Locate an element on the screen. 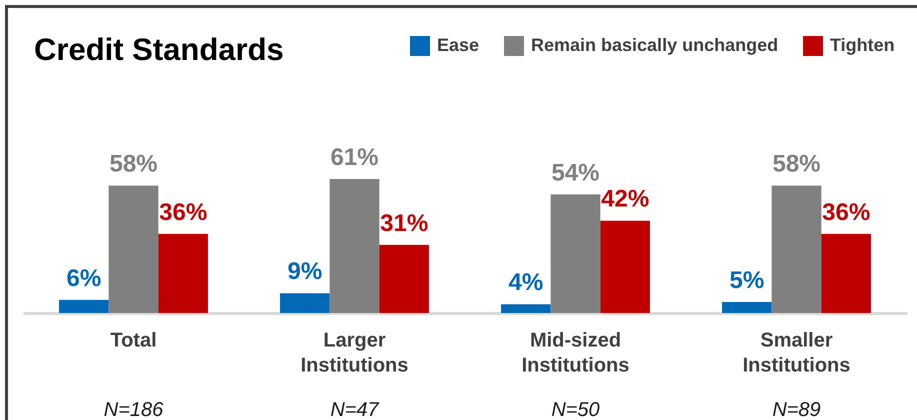  data-label: 54% is located at coordinates (575, 172).